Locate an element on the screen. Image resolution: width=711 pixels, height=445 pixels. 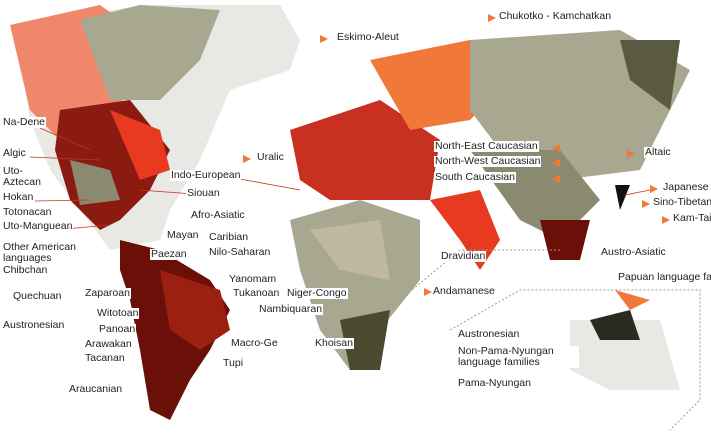
region-label: Araucanian is located at coordinates (96, 389).